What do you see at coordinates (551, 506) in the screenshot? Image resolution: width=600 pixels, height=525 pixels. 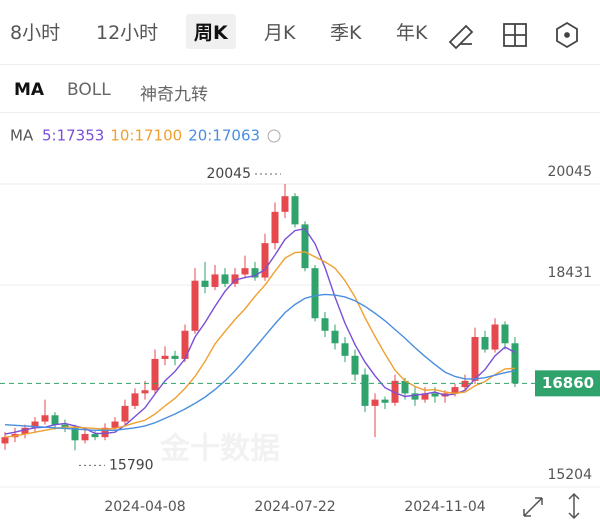 I see `zoom-icons` at bounding box center [551, 506].